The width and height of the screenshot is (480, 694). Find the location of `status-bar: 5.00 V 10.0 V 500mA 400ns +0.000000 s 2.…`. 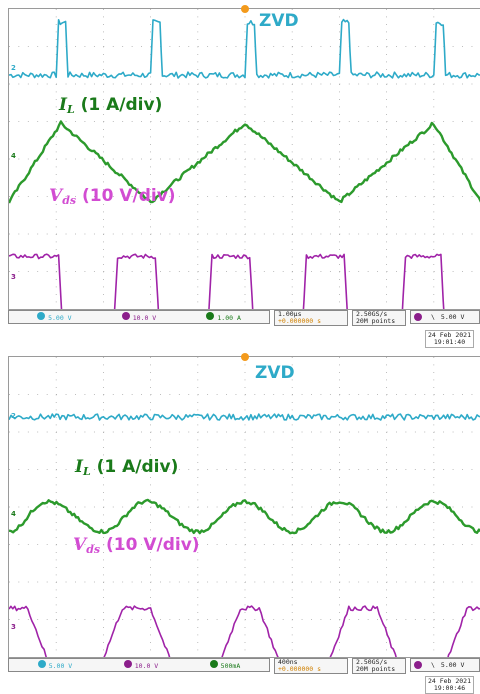

status-bar: 5.00 V 10.0 V 500mA 400ns +0.000000 s 2.… is located at coordinates (244, 666).